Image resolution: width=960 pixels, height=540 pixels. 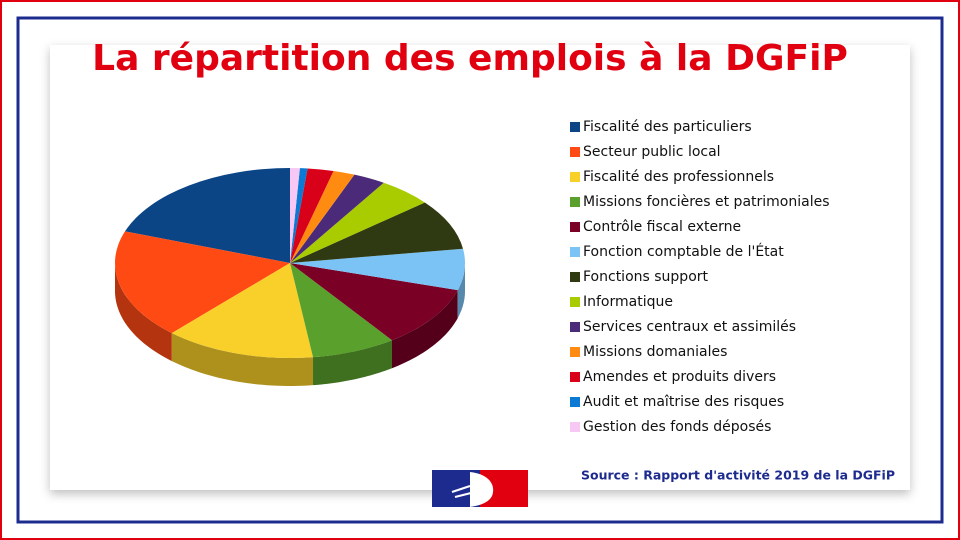 What do you see at coordinates (628, 302) in the screenshot?
I see `legend-label: Informatique` at bounding box center [628, 302].